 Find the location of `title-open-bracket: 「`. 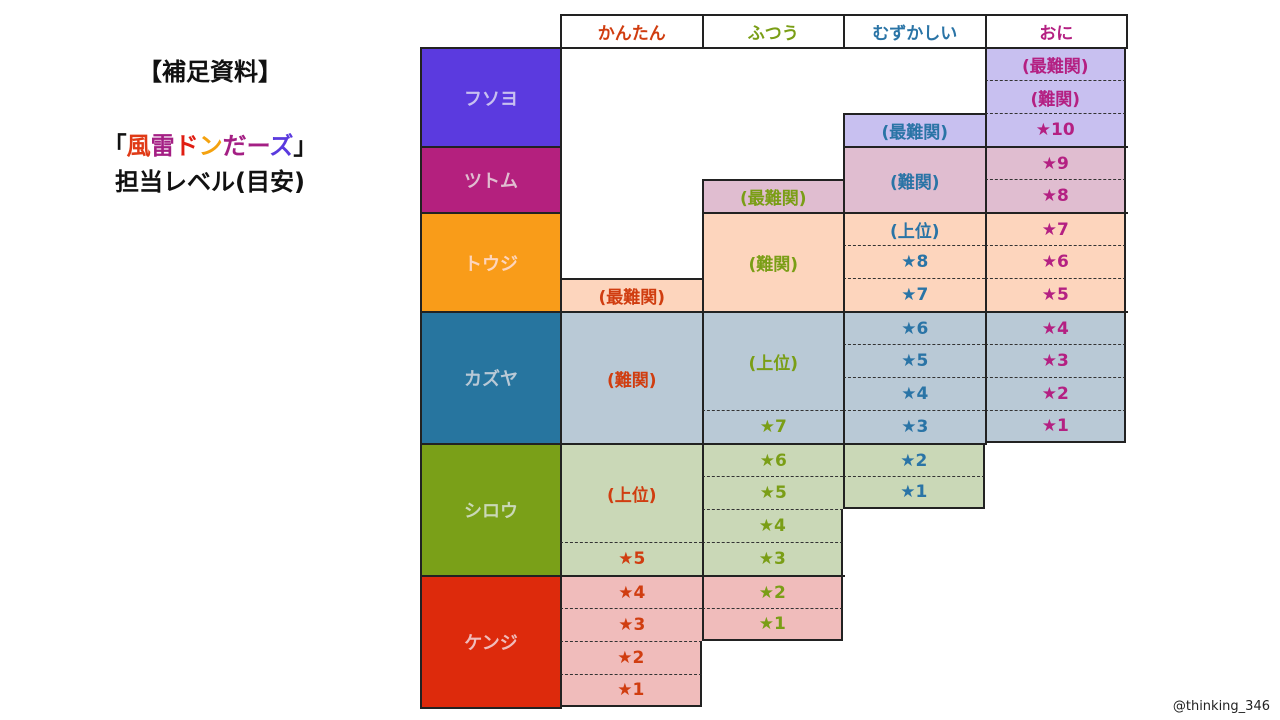

title-open-bracket: 「 is located at coordinates (114, 146).